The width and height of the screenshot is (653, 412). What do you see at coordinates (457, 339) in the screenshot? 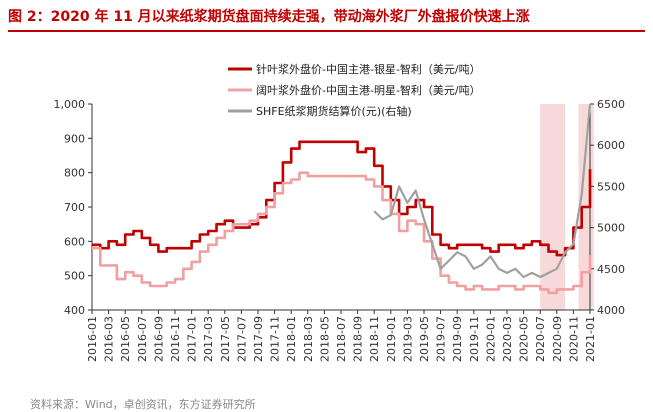
I see `x-tick-label: 2019-09` at bounding box center [457, 339].